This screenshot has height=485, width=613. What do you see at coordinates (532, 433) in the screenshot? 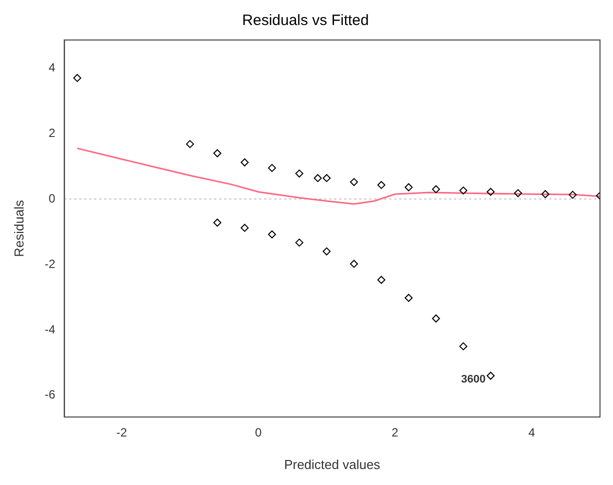
I see `x-tick-label: 4` at bounding box center [532, 433].